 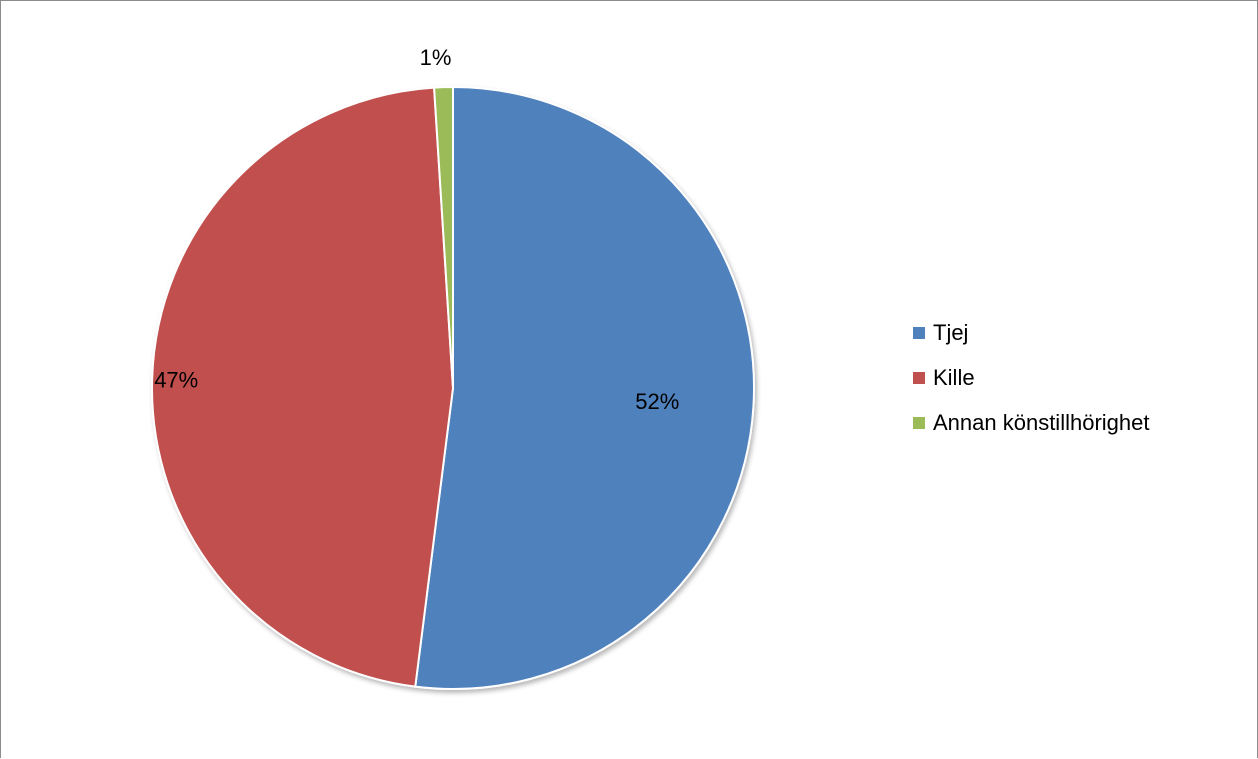 I want to click on legend-label-kille: Kille, so click(x=954, y=377).